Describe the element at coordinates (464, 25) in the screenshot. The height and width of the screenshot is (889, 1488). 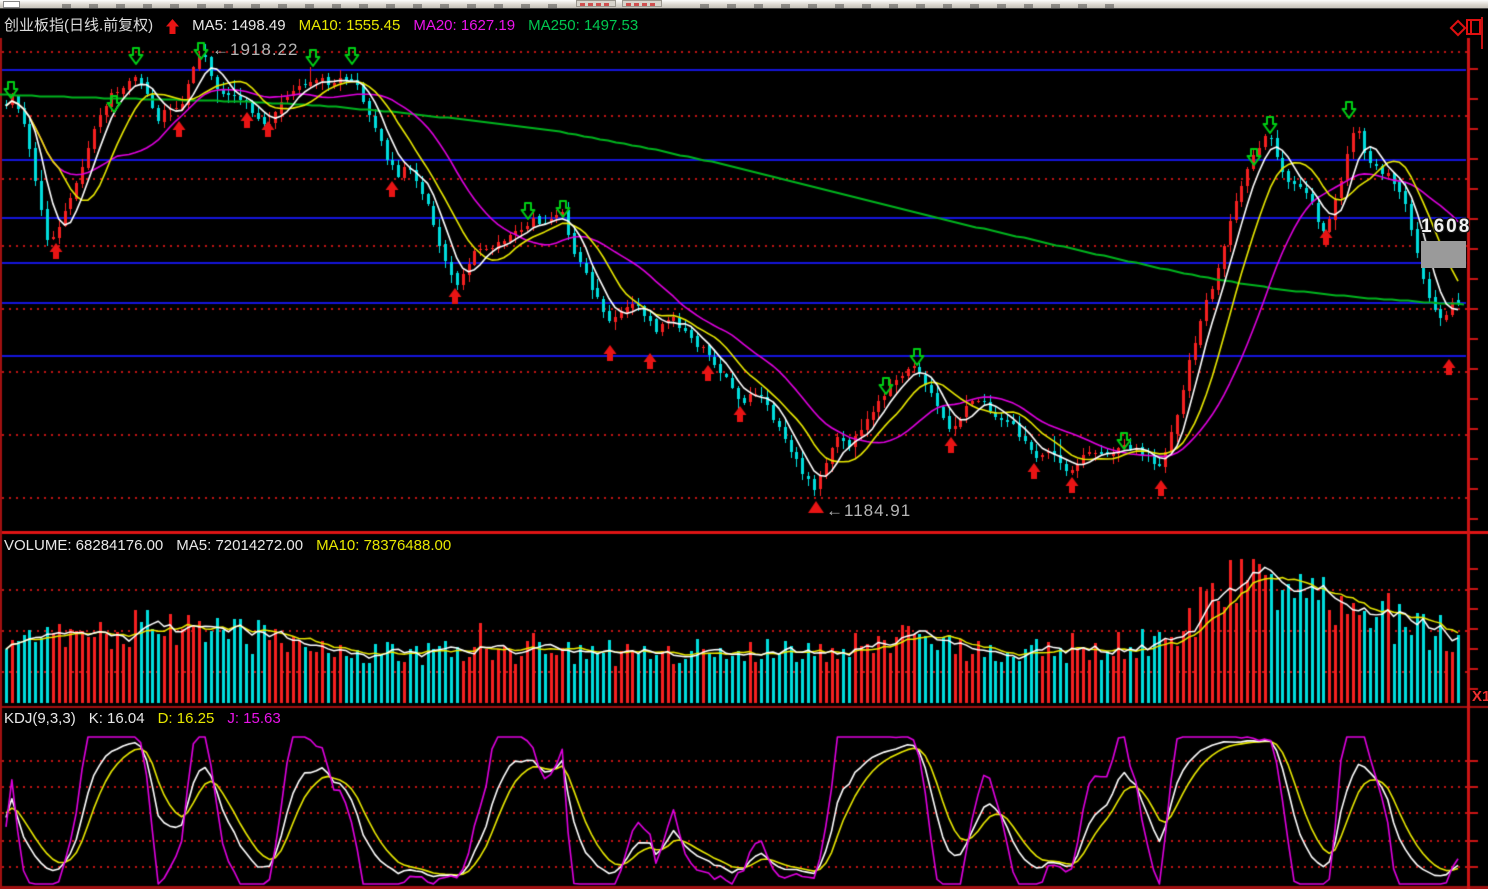
I see `ma20-readout: MA20: 1627.19` at that location.